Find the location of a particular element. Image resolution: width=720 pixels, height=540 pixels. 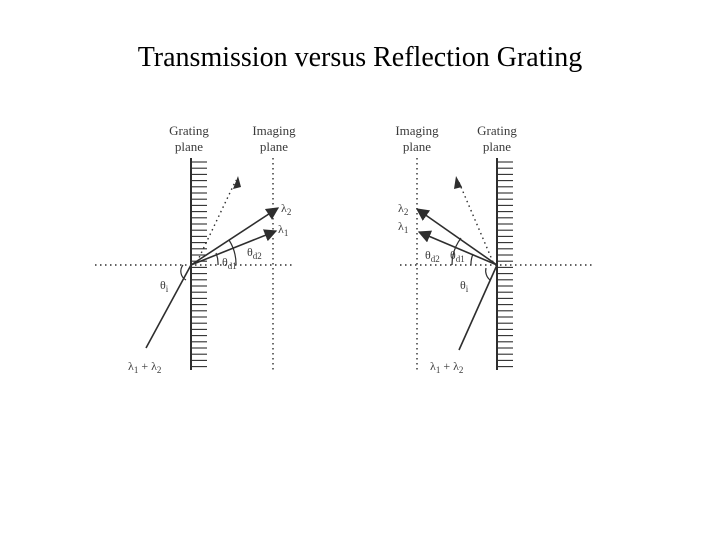

transmission-lambda1-label: λ1 is located at coordinates (283, 230).